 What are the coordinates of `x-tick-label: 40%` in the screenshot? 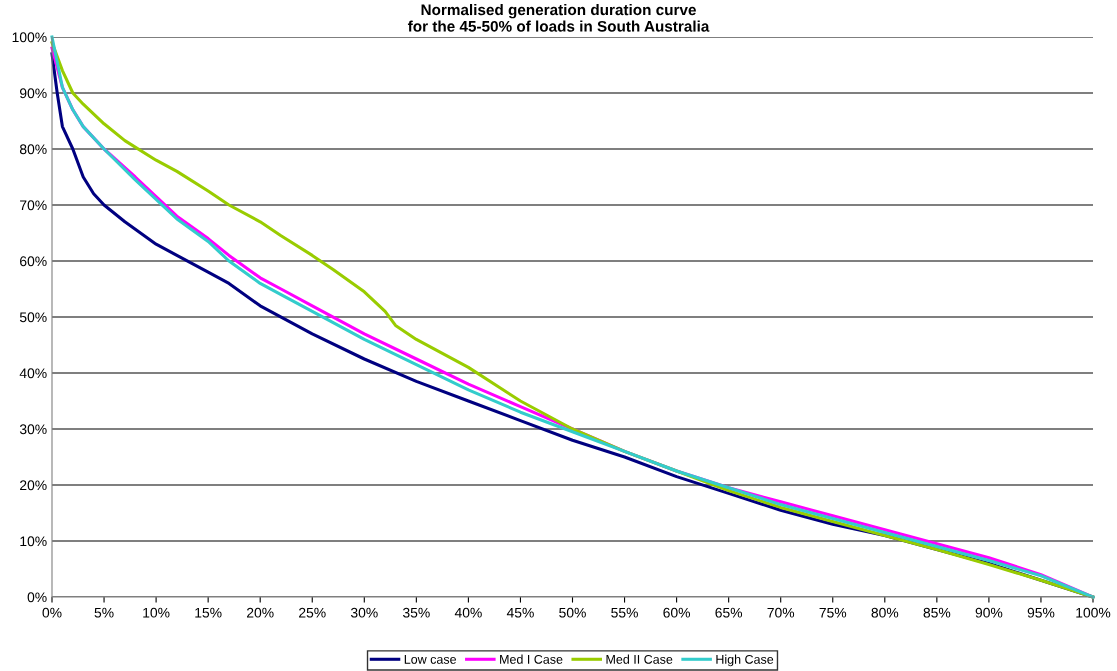 It's located at (468, 612).